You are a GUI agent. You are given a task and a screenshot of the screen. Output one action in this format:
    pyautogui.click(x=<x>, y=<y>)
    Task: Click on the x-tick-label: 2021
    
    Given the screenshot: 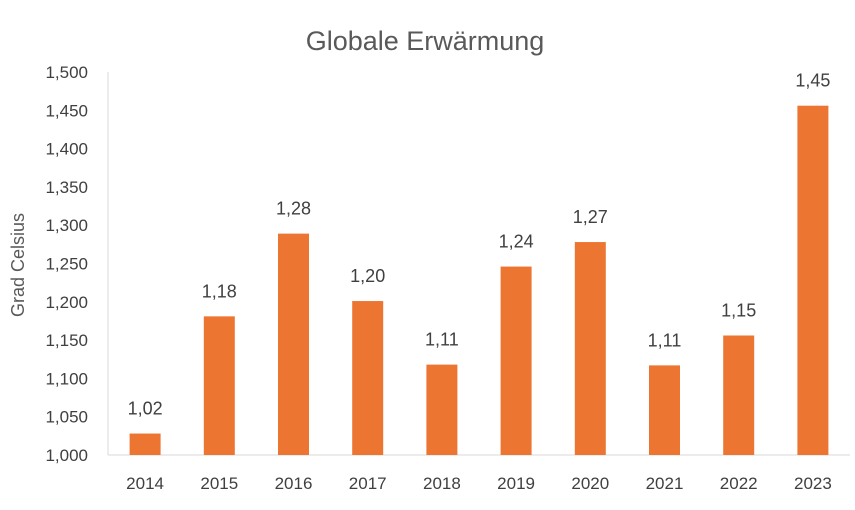 What is the action you would take?
    pyautogui.click(x=665, y=483)
    